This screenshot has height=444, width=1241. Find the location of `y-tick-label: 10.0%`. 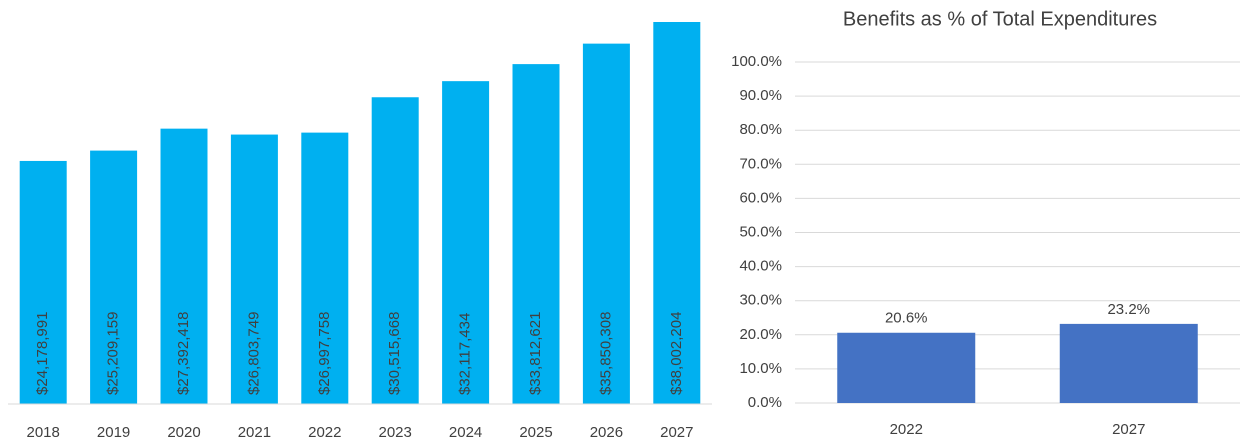

y-tick-label: 10.0% is located at coordinates (760, 368).